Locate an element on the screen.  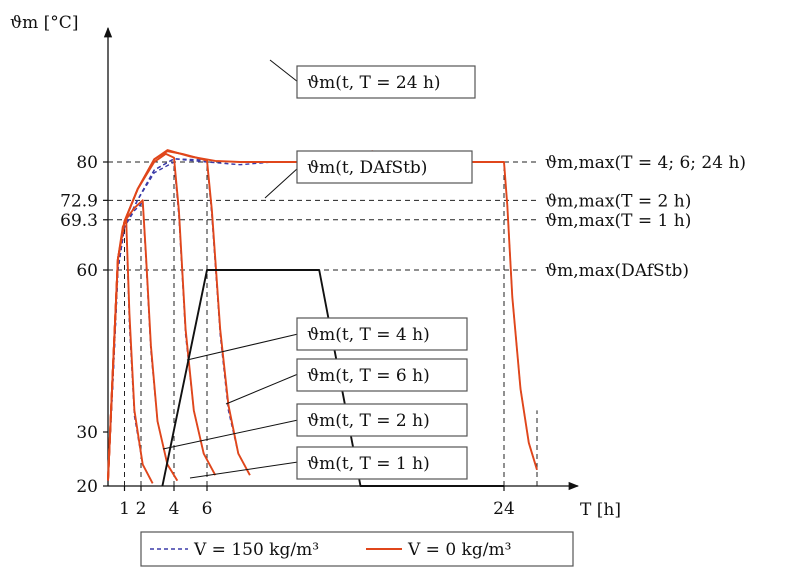
curve-label: ϑm(t, DAfStb) is located at coordinates (367, 168).